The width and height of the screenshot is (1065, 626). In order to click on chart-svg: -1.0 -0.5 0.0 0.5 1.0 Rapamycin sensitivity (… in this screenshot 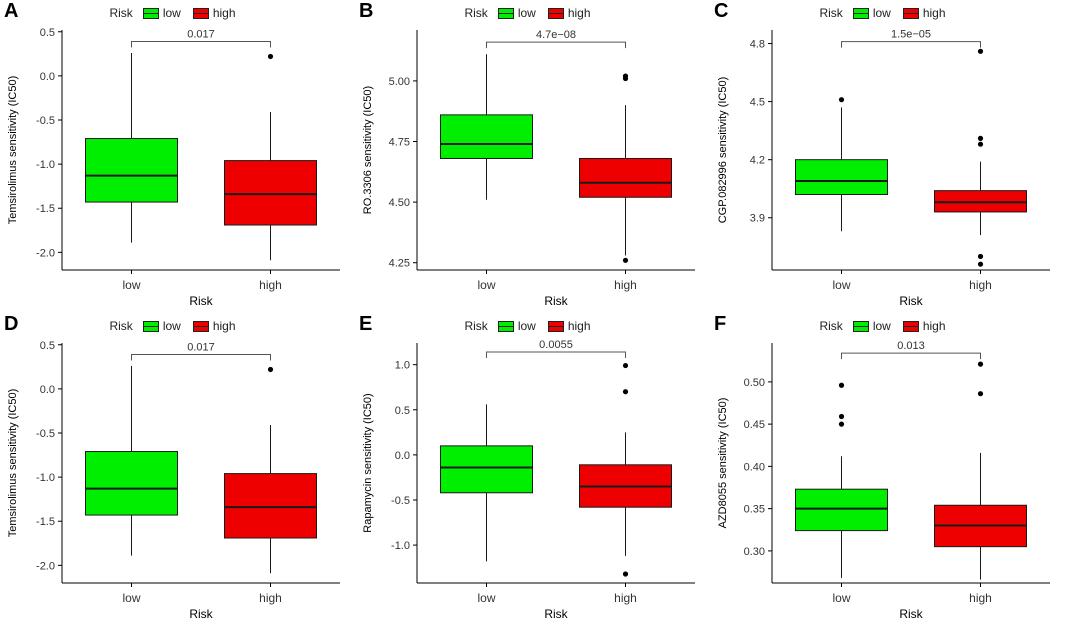, I will do `click(528, 480)`.